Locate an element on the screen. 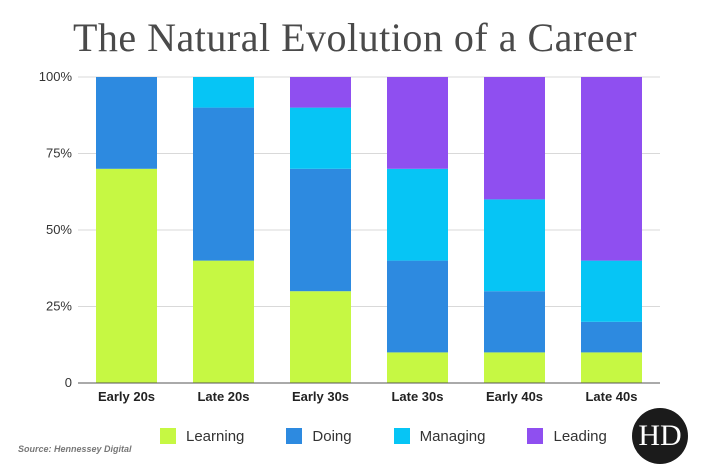 The height and width of the screenshot is (474, 710). legend: Learning Doing Managing Leading is located at coordinates (404, 436).